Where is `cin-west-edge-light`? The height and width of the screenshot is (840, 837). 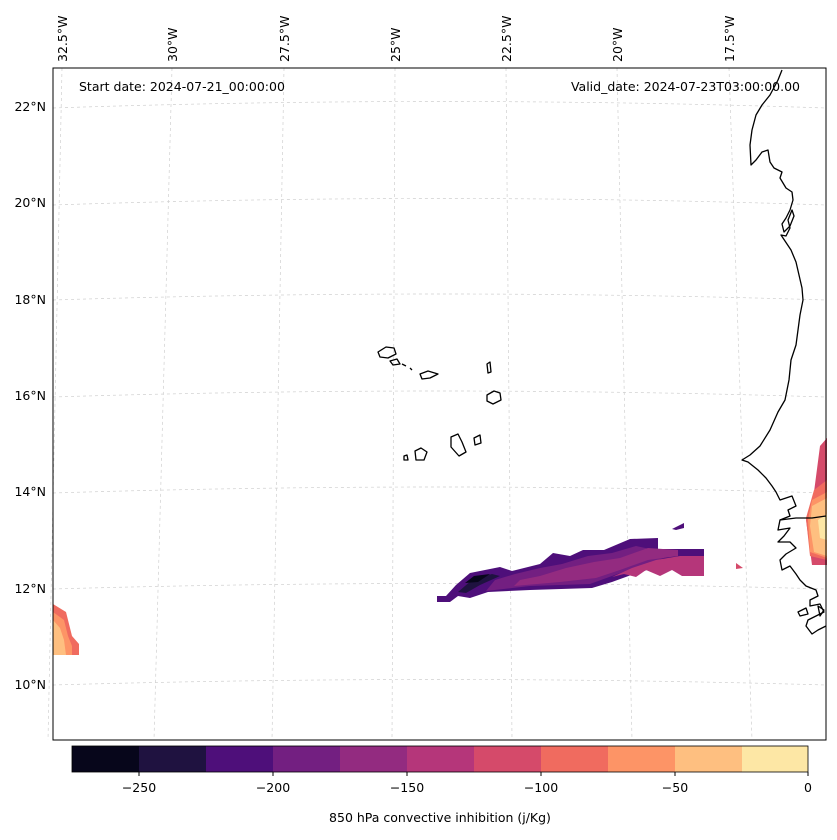
cin-west-edge-light is located at coordinates (59, 637).